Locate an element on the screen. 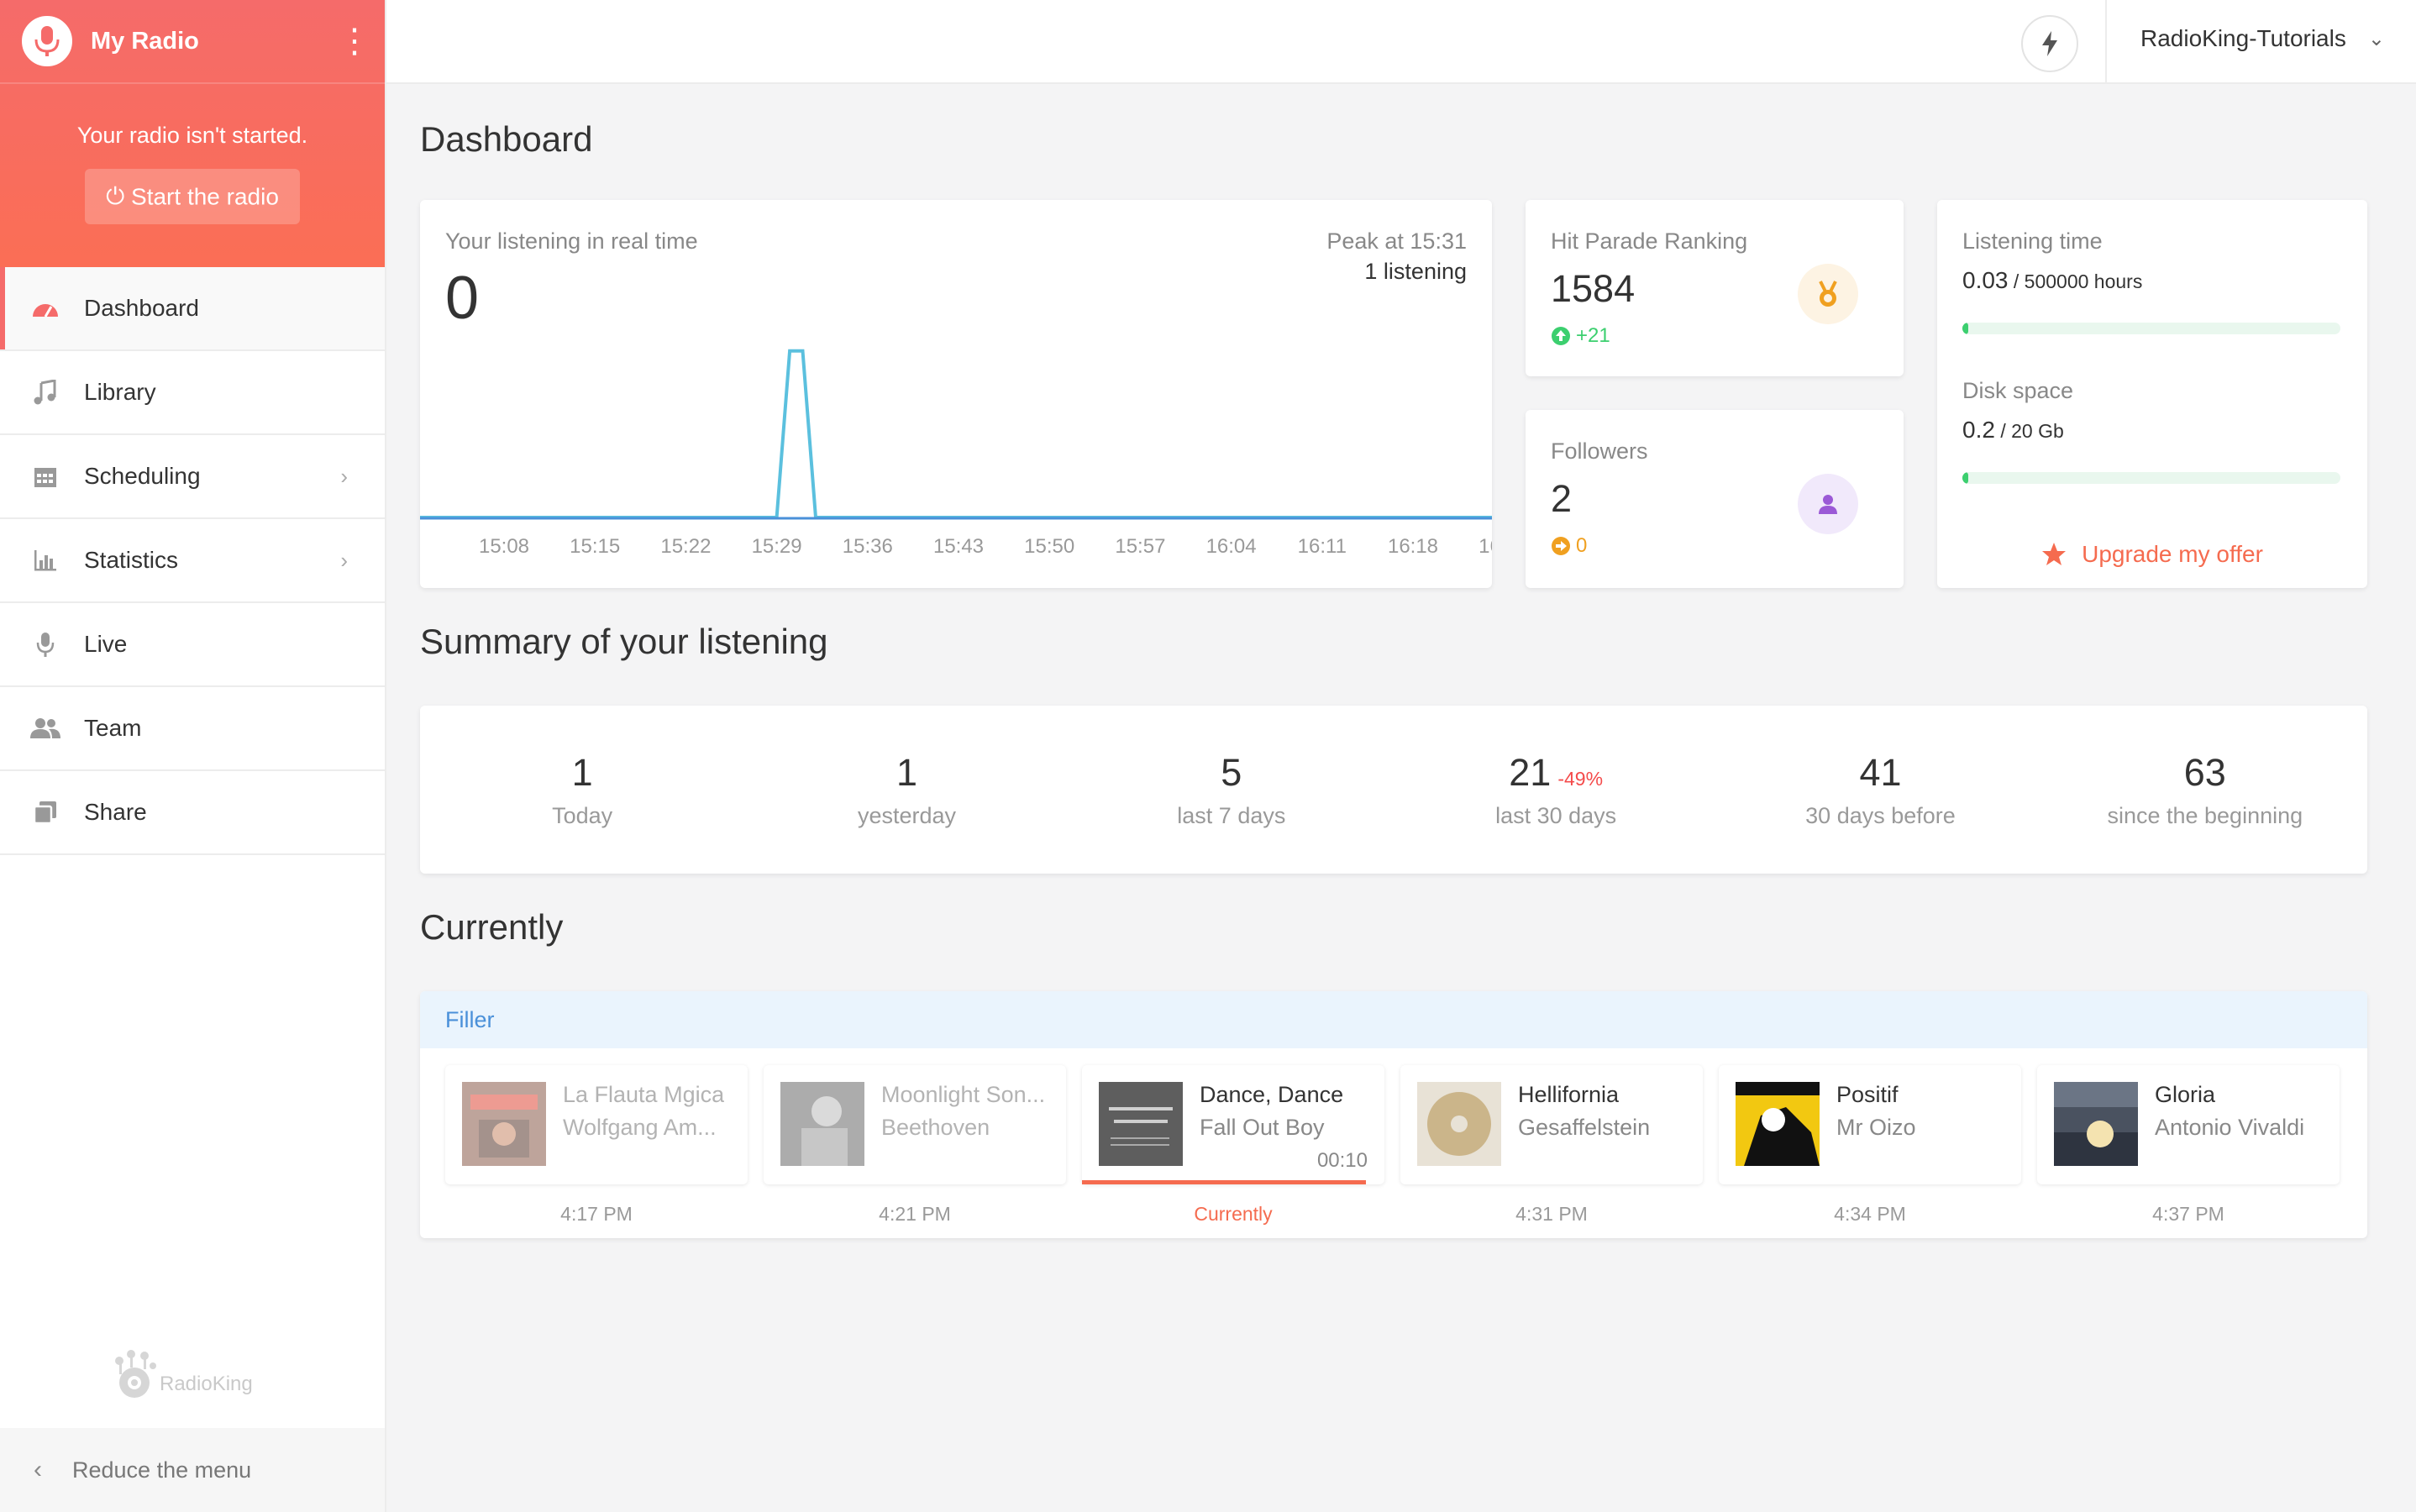 The image size is (2416, 1512). hit-parade-label: Hit Parade Ranking is located at coordinates (1649, 241).